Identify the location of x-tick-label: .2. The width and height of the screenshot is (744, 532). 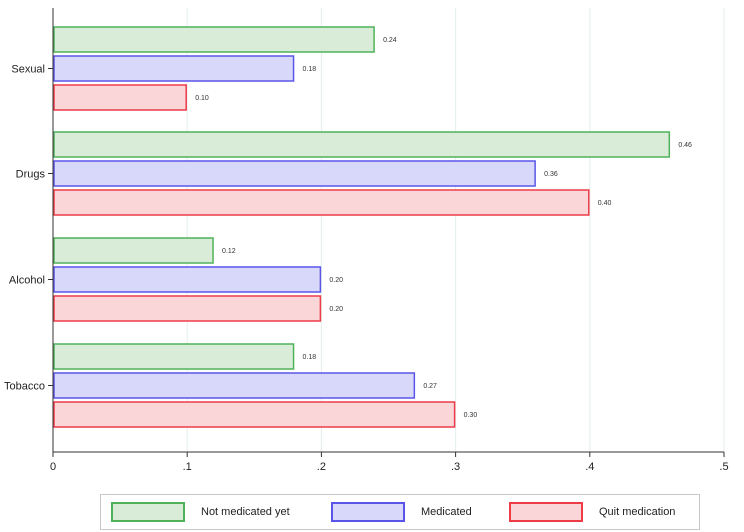
(321, 467).